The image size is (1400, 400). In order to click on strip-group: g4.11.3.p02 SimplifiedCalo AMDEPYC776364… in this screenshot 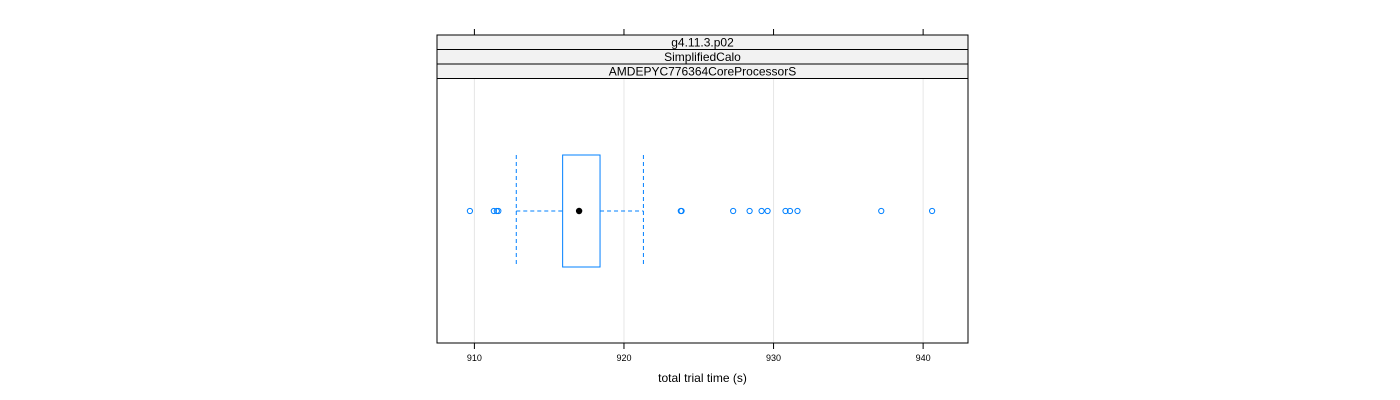, I will do `click(702, 56)`.